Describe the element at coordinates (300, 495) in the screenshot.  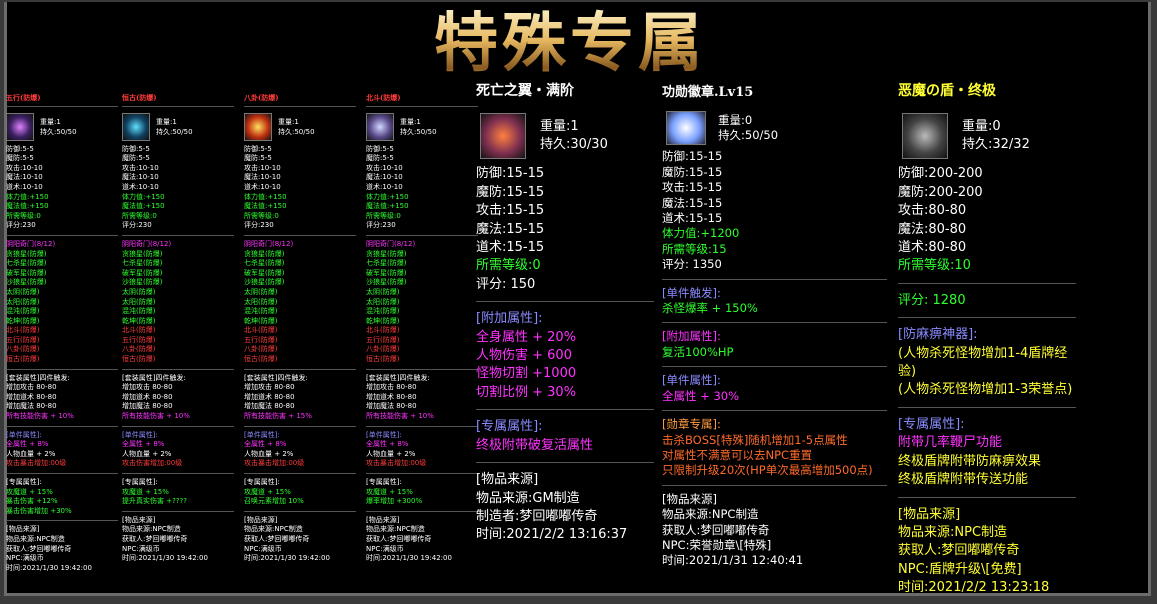
I see `section: [专属属性]: 攻魔道 + 15% 召唤元素增加 10%` at that location.